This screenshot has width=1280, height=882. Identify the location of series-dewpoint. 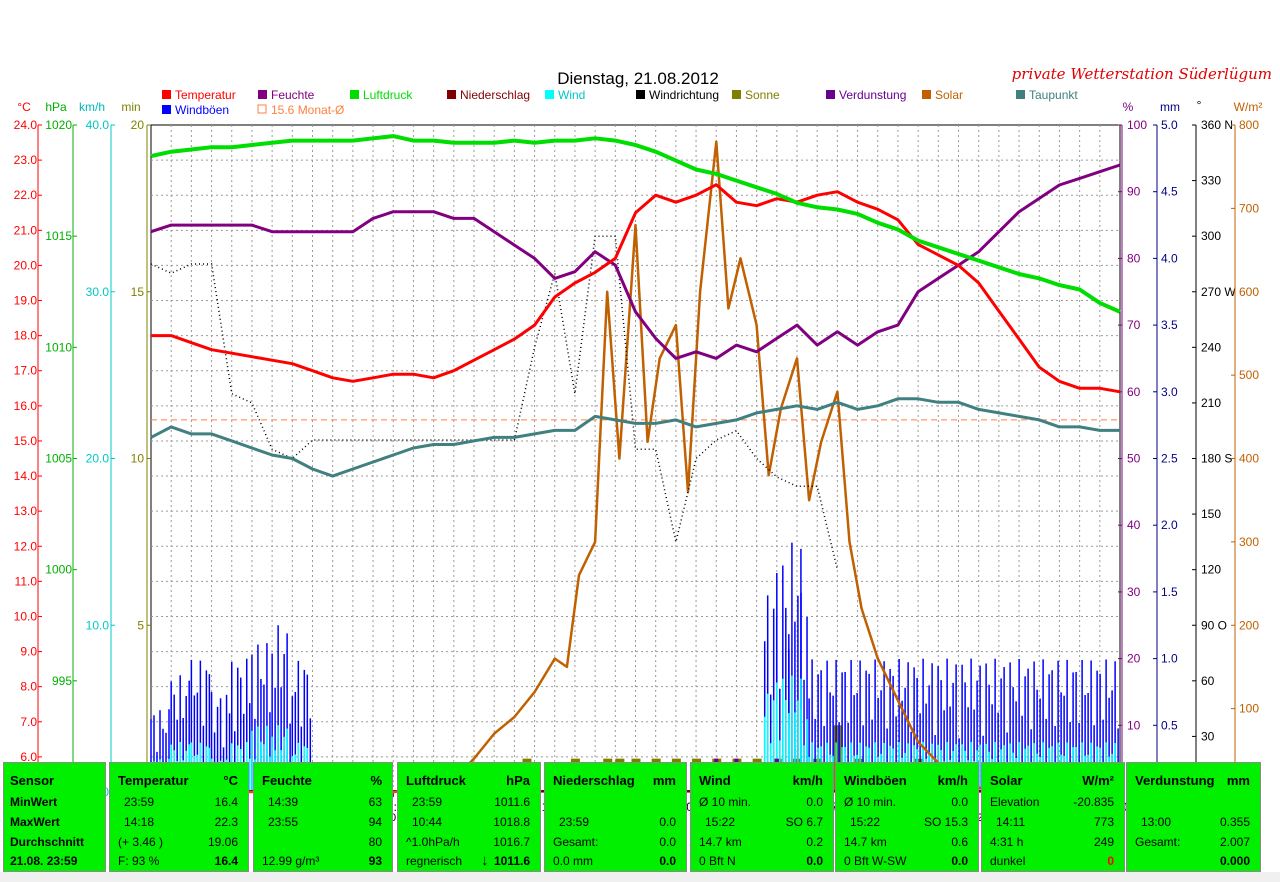
(635, 437).